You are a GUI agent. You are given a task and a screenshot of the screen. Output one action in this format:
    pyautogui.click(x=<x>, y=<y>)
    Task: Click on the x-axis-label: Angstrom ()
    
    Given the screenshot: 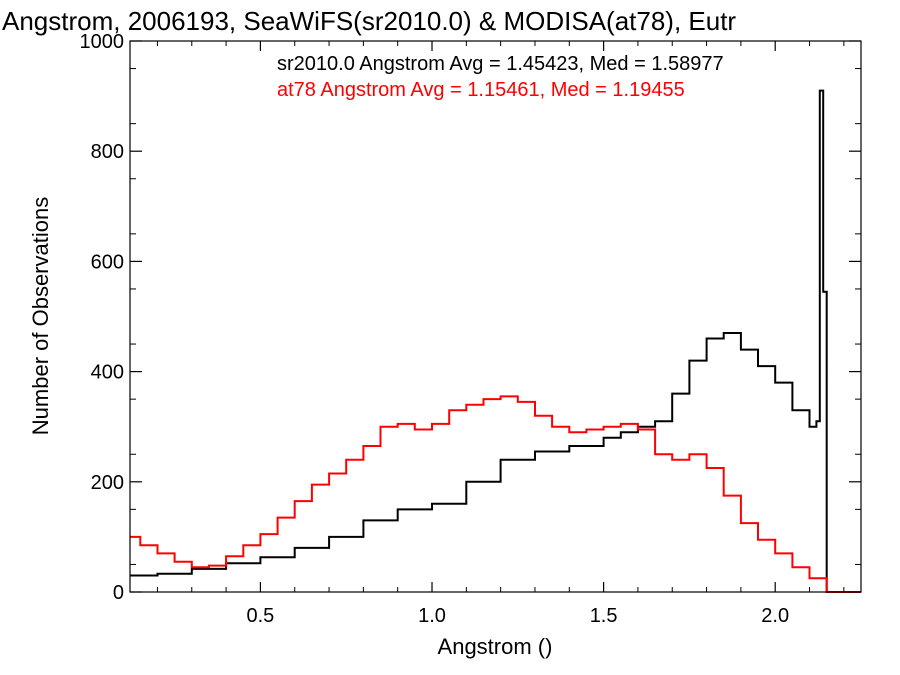 What is the action you would take?
    pyautogui.click(x=495, y=646)
    